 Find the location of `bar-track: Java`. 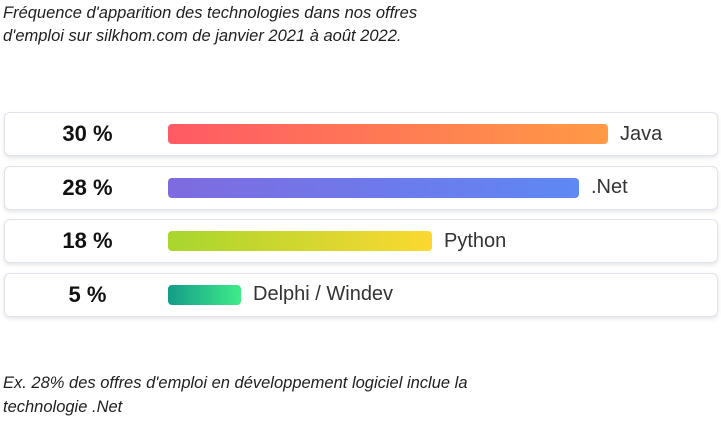

bar-track: Java is located at coordinates (415, 134).